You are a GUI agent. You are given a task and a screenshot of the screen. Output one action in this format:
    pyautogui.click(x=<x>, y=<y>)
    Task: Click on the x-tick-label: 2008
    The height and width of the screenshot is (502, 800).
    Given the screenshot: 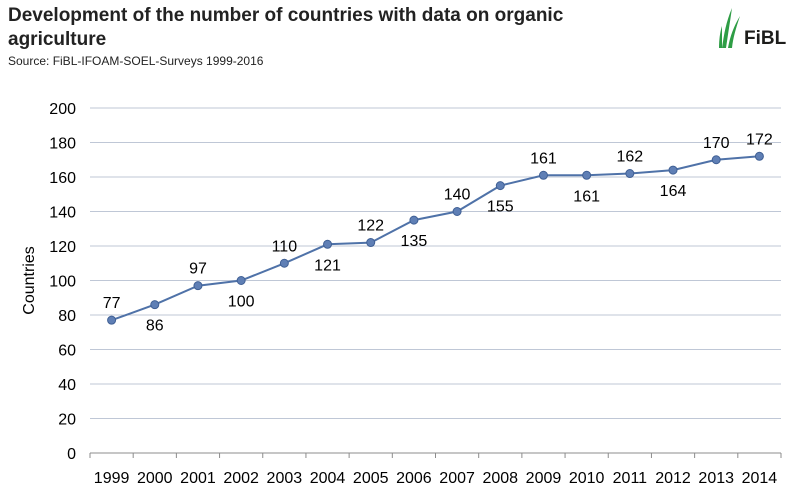 What is the action you would take?
    pyautogui.click(x=500, y=478)
    